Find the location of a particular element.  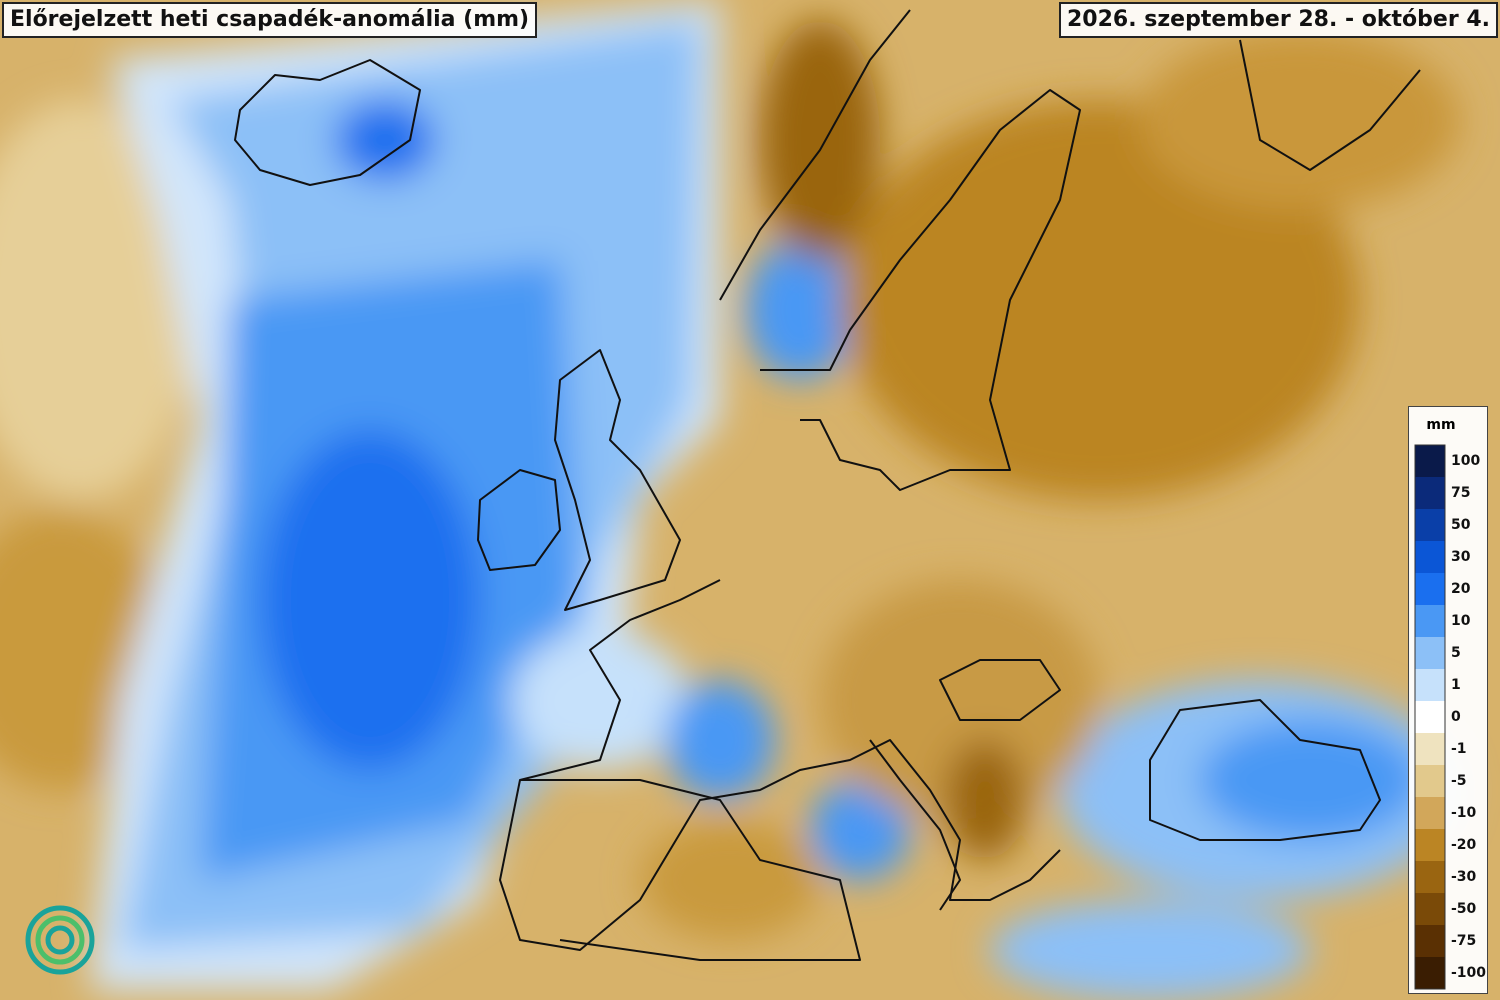

legend-unit: mm is located at coordinates (1441, 425).